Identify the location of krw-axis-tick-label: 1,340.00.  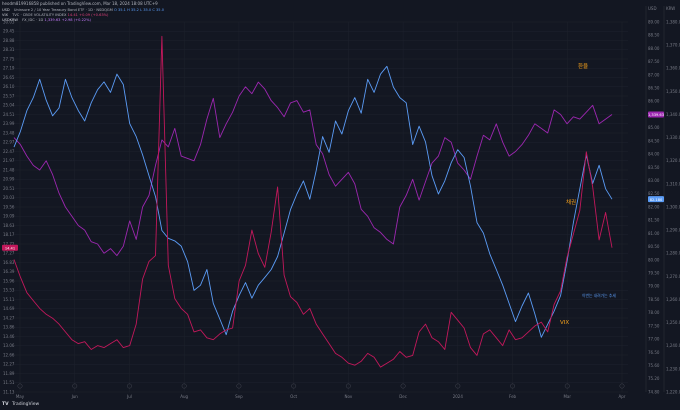
(673, 114).